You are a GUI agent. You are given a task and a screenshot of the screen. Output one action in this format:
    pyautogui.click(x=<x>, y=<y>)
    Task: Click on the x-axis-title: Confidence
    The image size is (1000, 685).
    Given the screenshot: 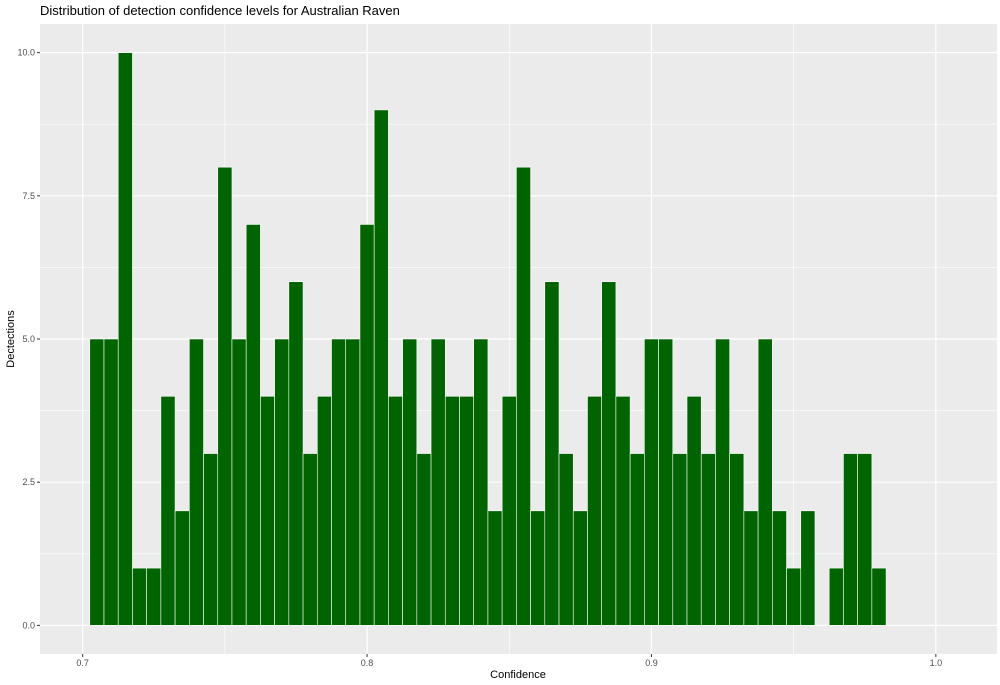 What is the action you would take?
    pyautogui.click(x=518, y=675)
    